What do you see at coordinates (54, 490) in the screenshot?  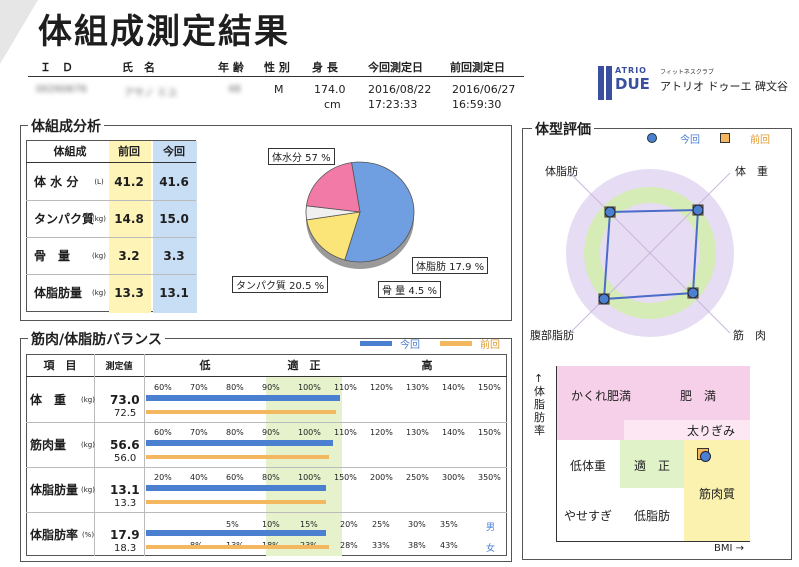 I see `bal-row-name: 体脂肪量` at bounding box center [54, 490].